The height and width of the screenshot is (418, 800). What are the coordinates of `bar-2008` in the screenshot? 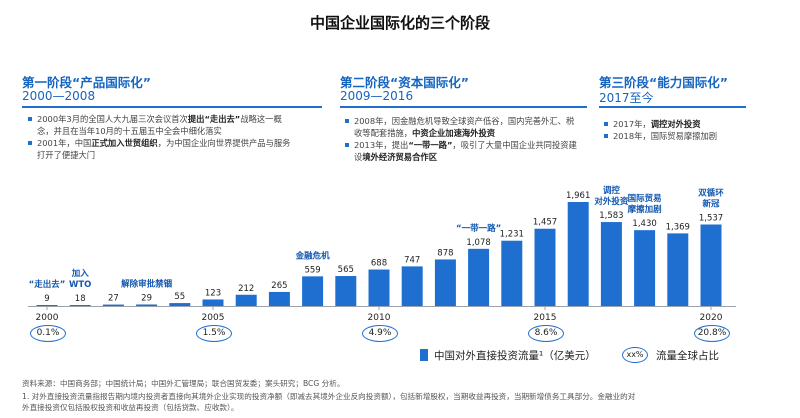 It's located at (313, 291).